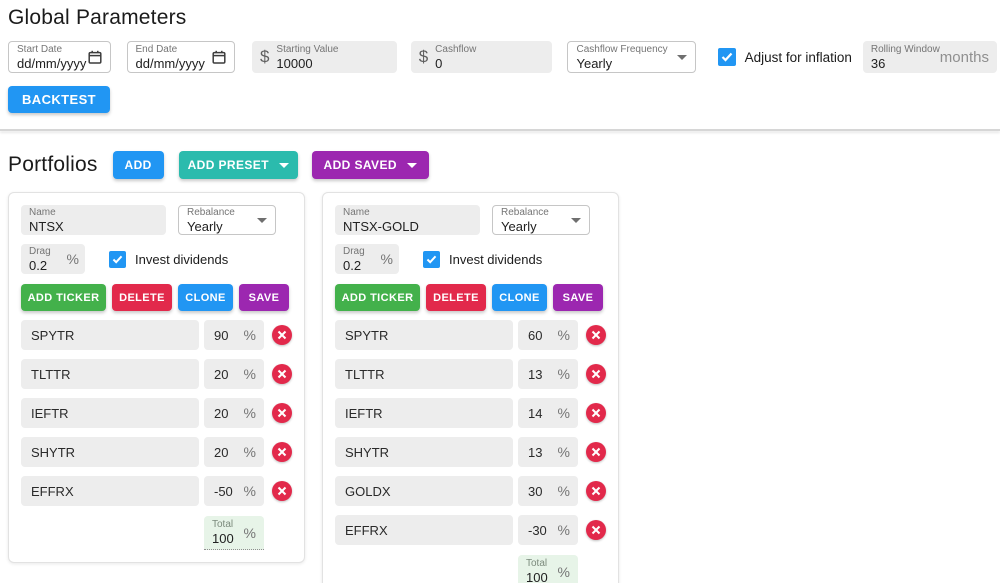 The width and height of the screenshot is (1000, 583). I want to click on add-saved-button: ADD SAVED, so click(370, 165).